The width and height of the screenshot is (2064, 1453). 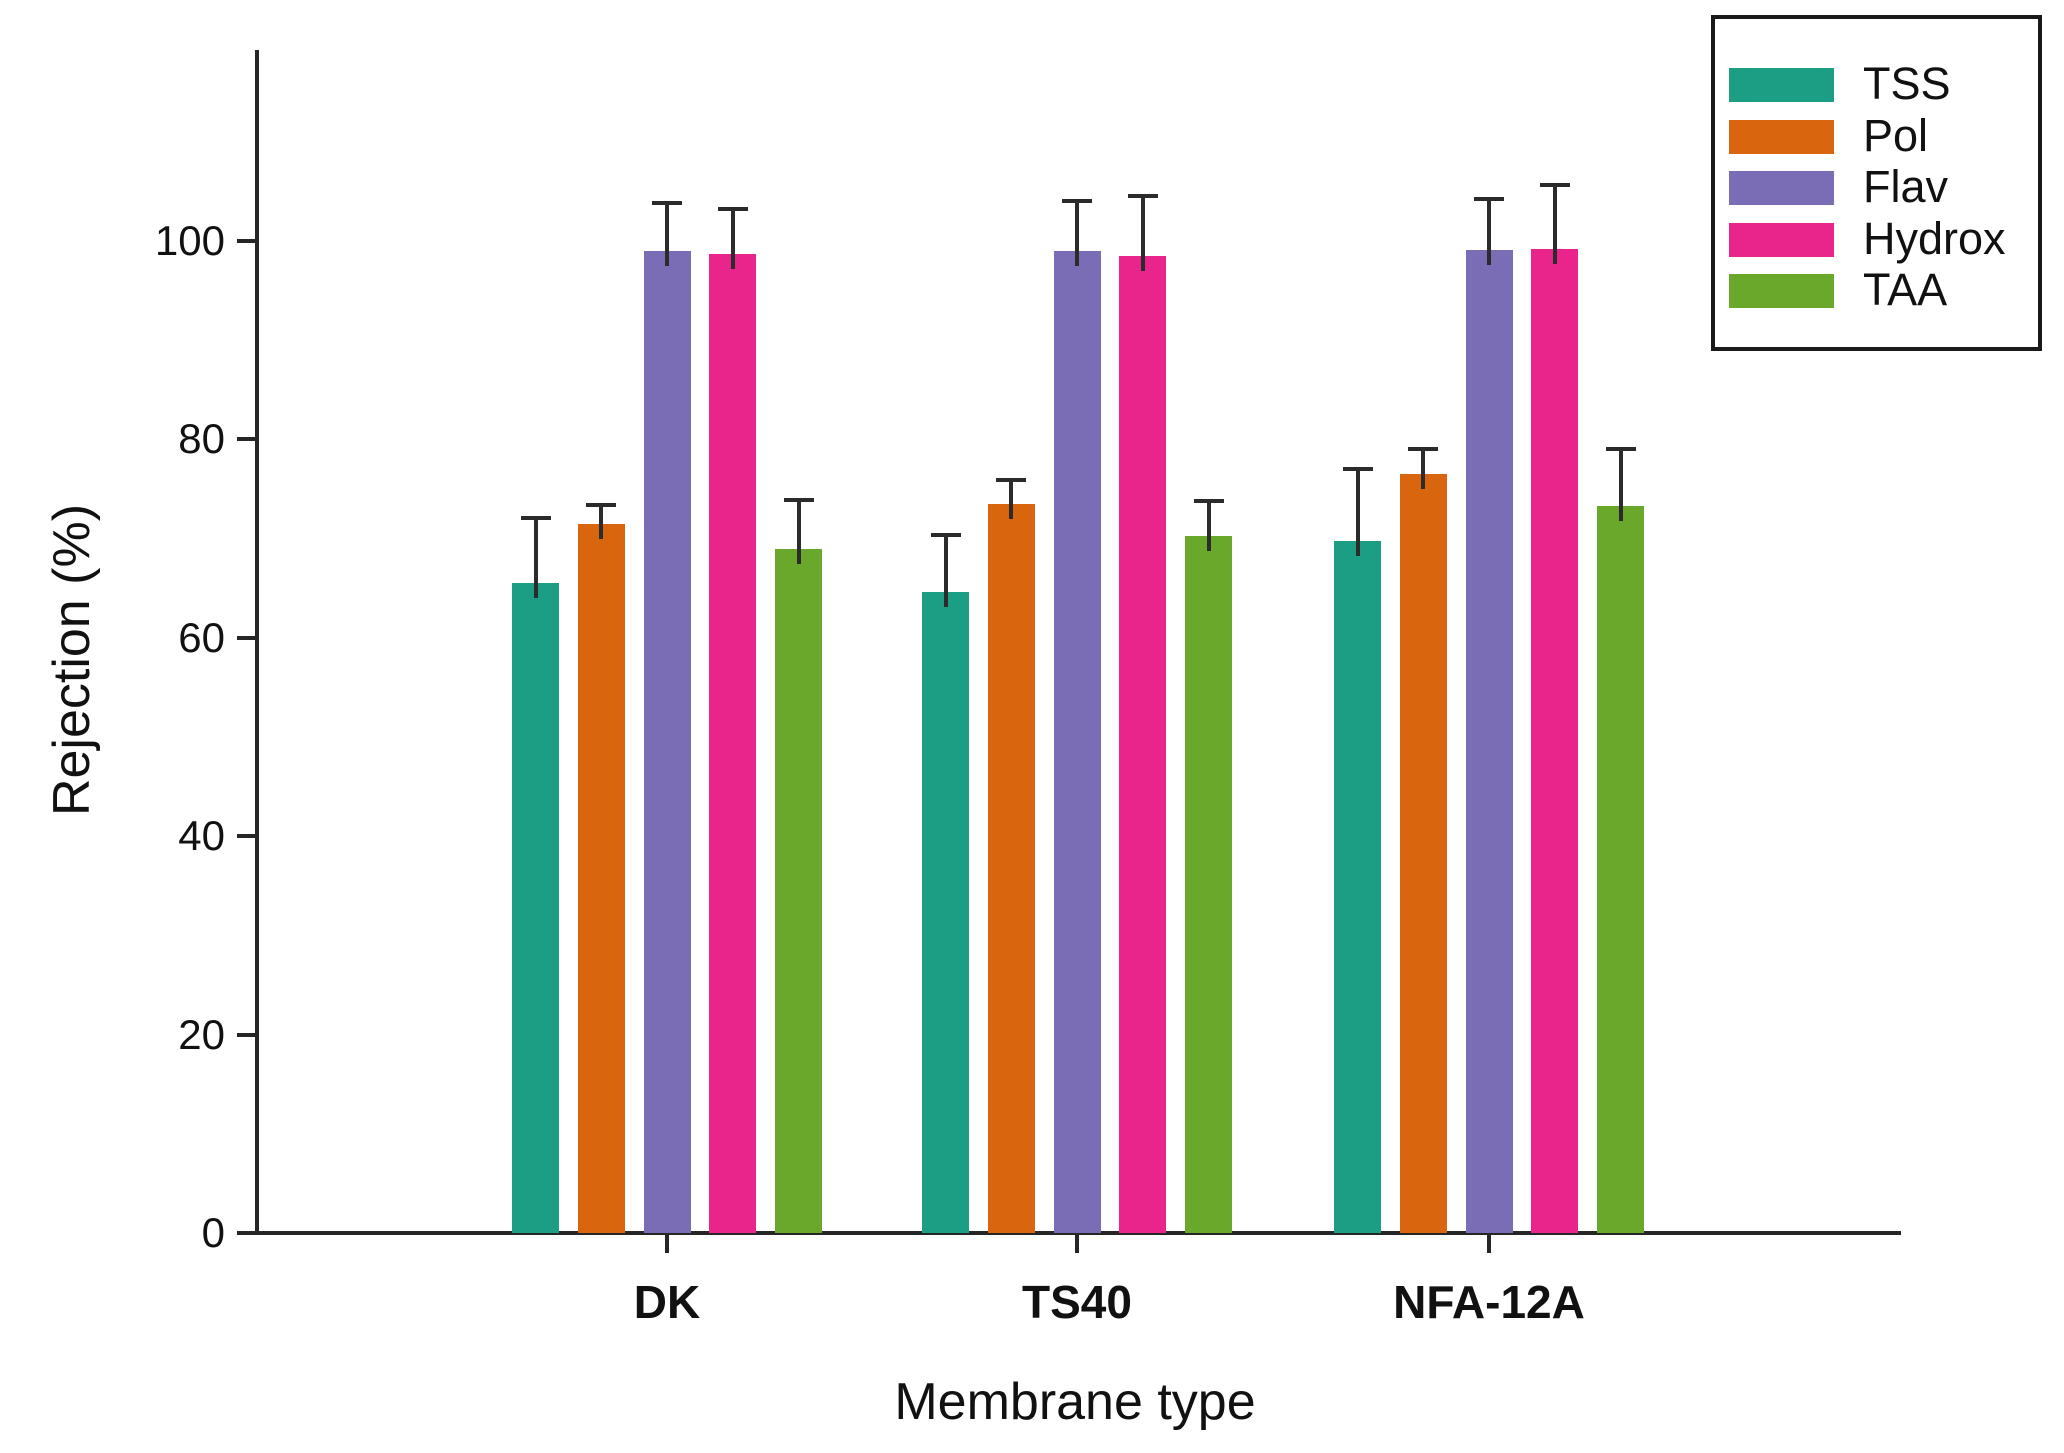 What do you see at coordinates (1423, 853) in the screenshot?
I see `bar-Pol-NFA-12A` at bounding box center [1423, 853].